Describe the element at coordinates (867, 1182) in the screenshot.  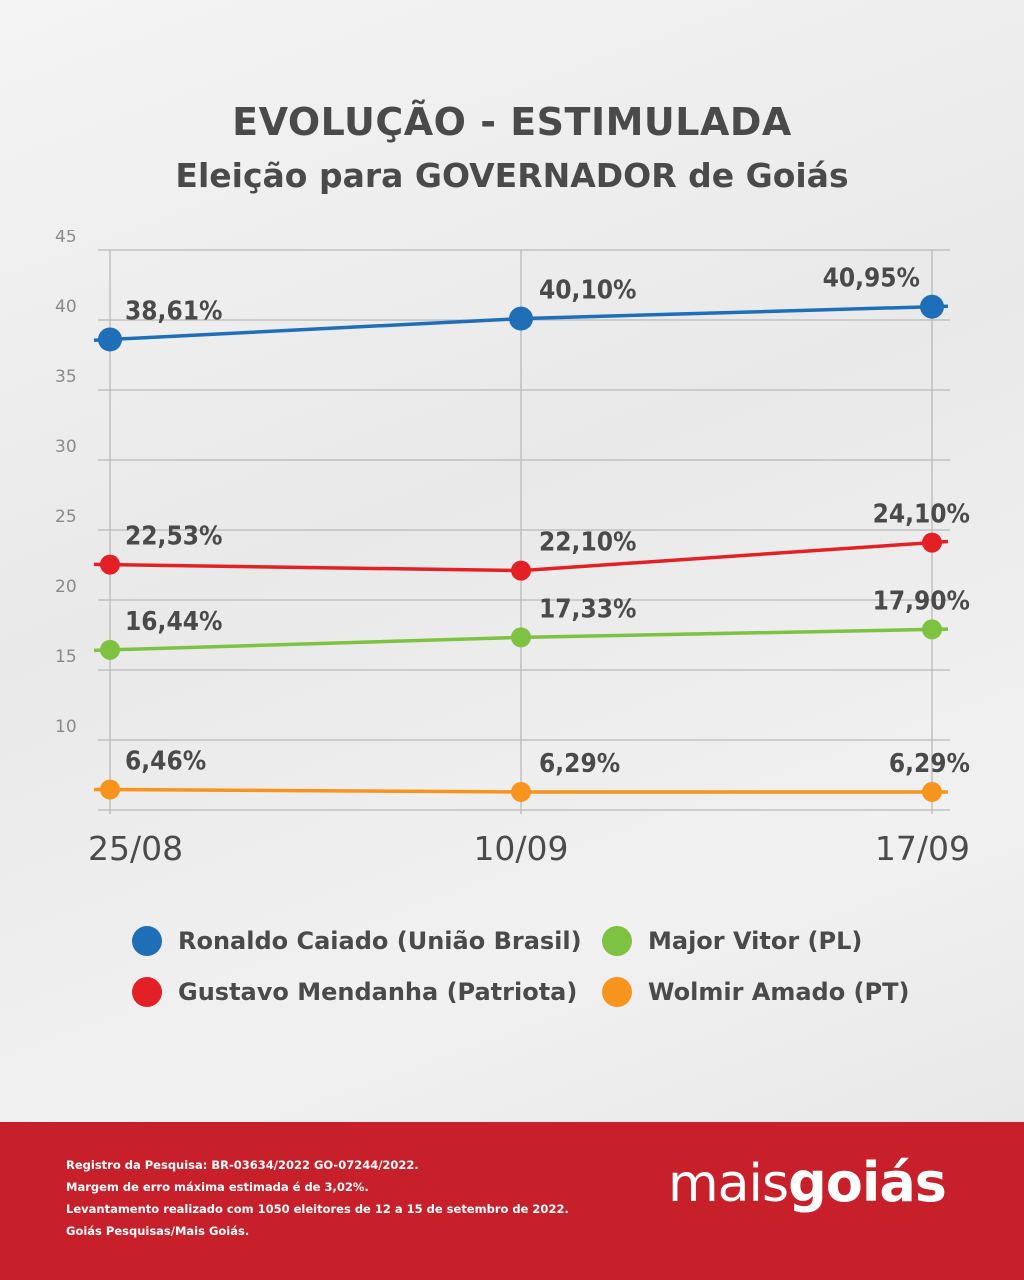
I see `logo-text-goias: goiás` at that location.